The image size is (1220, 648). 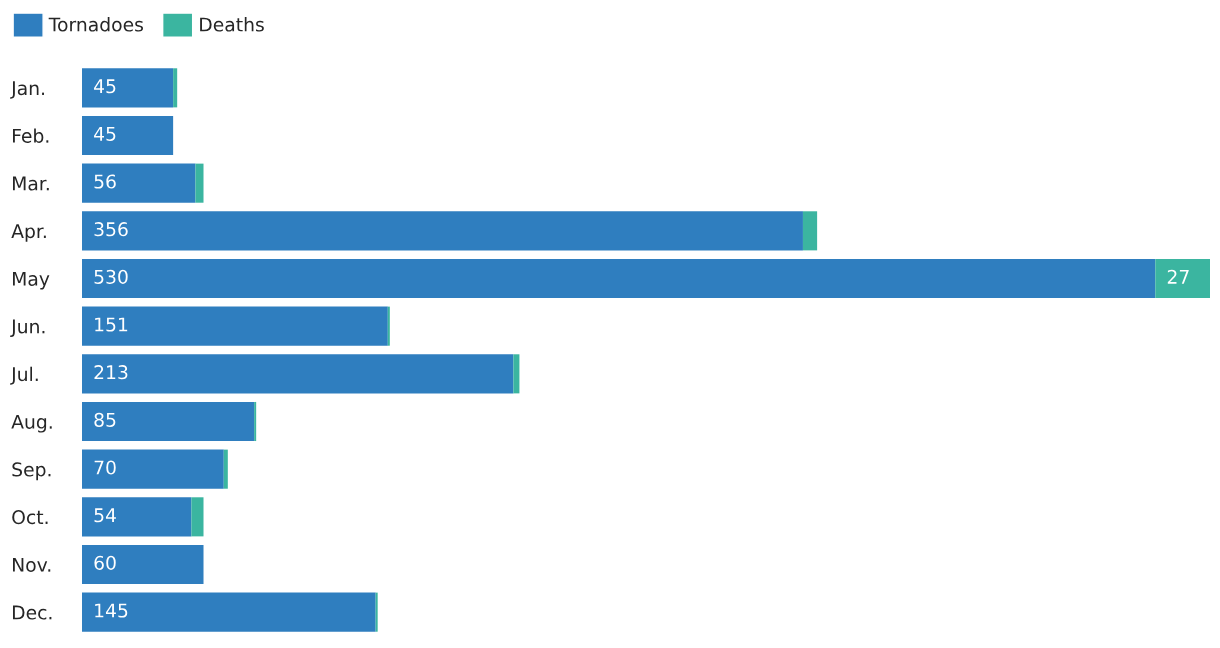 What do you see at coordinates (31, 280) in the screenshot?
I see `y-tick-label: May` at bounding box center [31, 280].